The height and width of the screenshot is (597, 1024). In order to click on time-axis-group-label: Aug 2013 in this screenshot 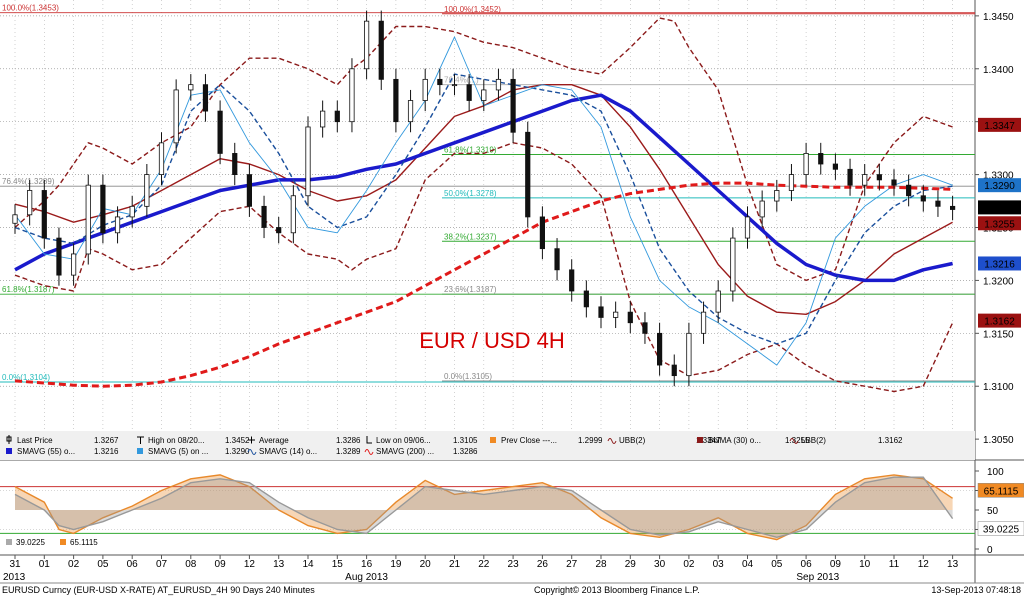, I will do `click(366, 577)`.